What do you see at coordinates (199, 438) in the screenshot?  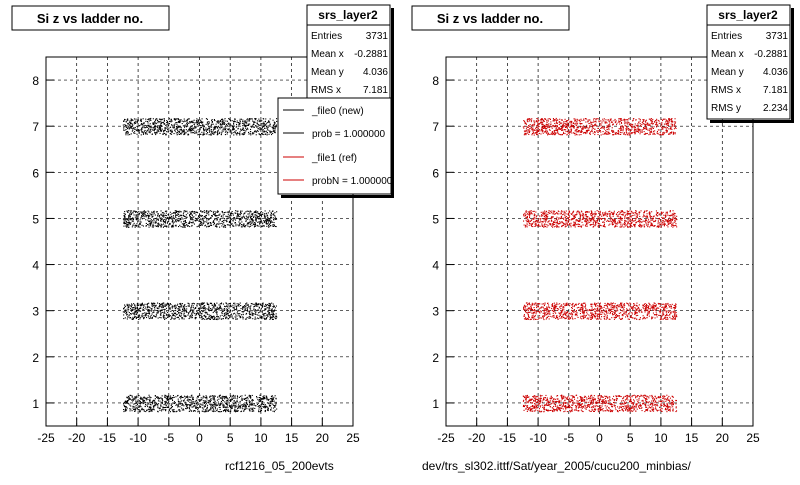 I see `left-x-tick-label: 0` at bounding box center [199, 438].